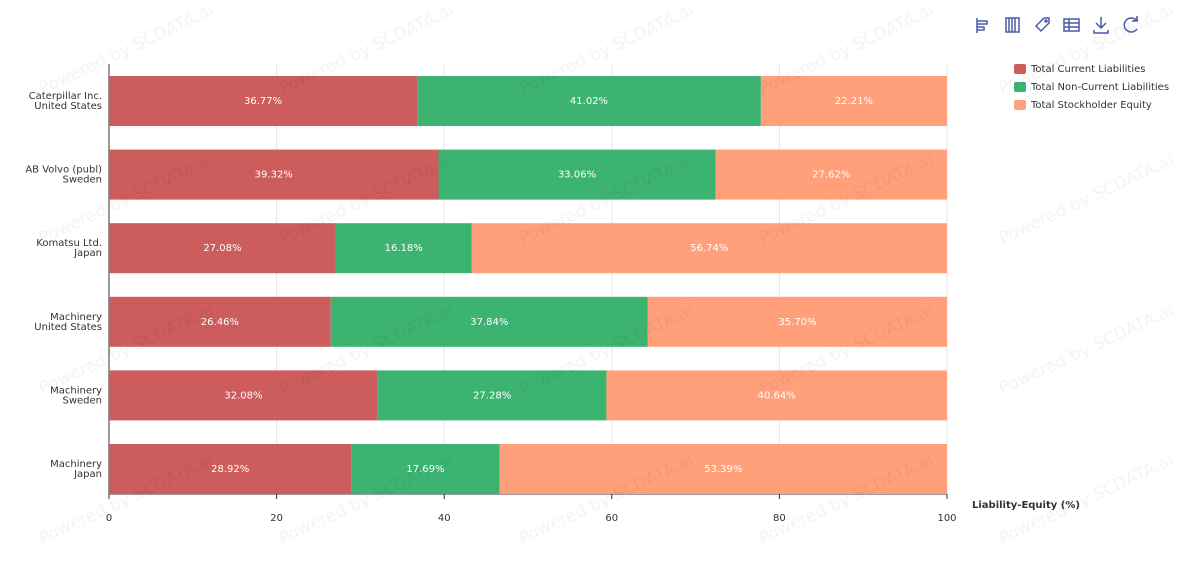 The width and height of the screenshot is (1185, 564). Describe the element at coordinates (1026, 505) in the screenshot. I see `x-axis-label: Liability-Equity (%)` at that location.